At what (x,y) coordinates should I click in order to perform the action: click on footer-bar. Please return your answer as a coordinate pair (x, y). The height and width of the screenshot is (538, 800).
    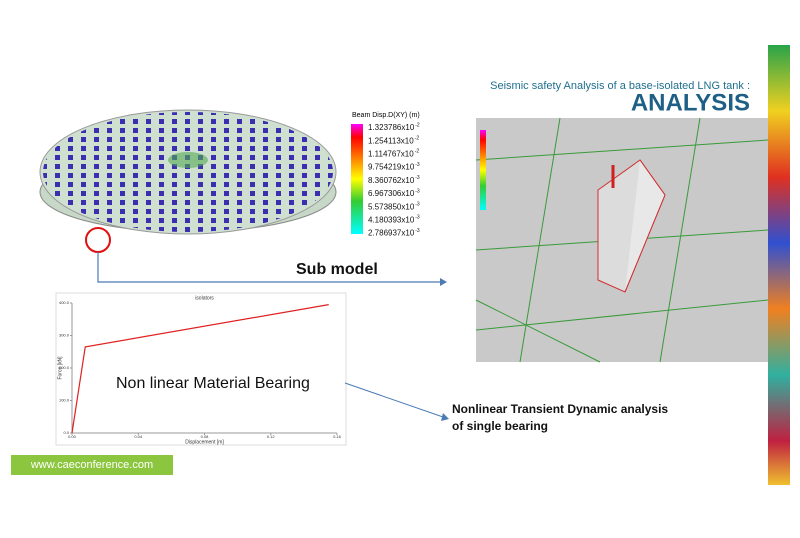
    Looking at the image, I should click on (92, 465).